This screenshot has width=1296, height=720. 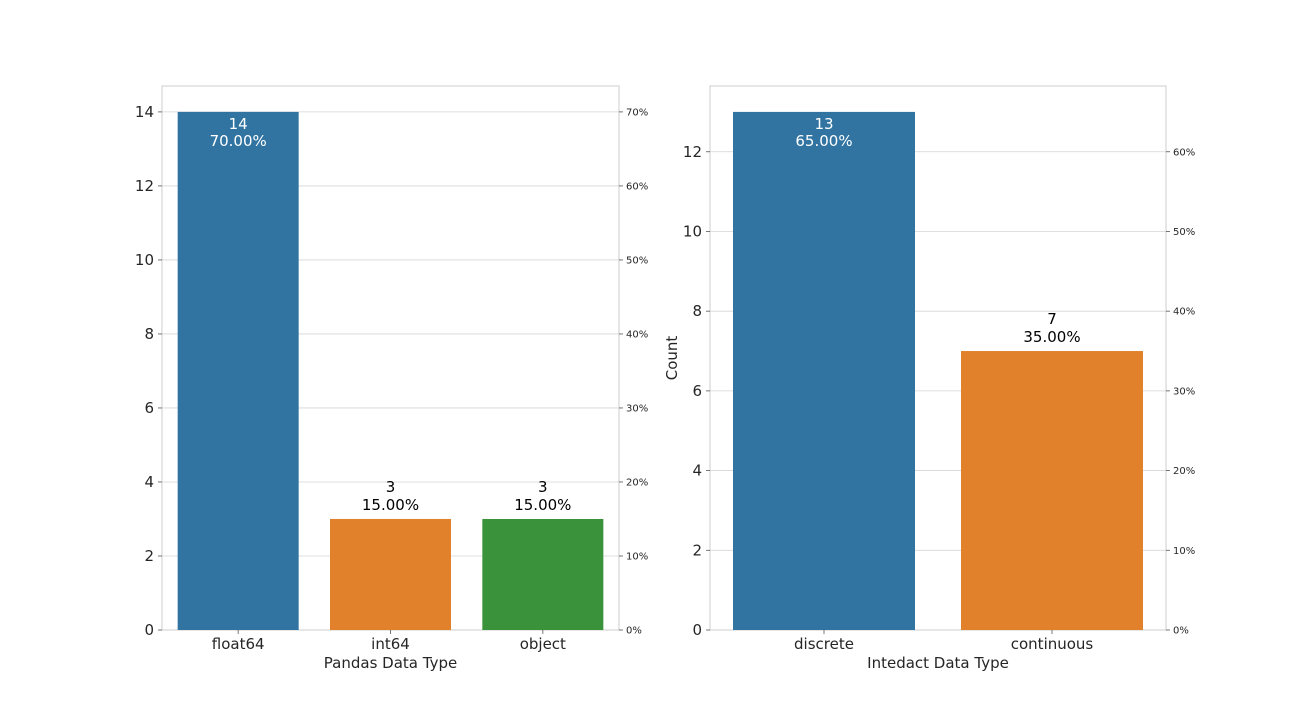 What do you see at coordinates (144, 112) in the screenshot?
I see `y-tick-label: 14` at bounding box center [144, 112].